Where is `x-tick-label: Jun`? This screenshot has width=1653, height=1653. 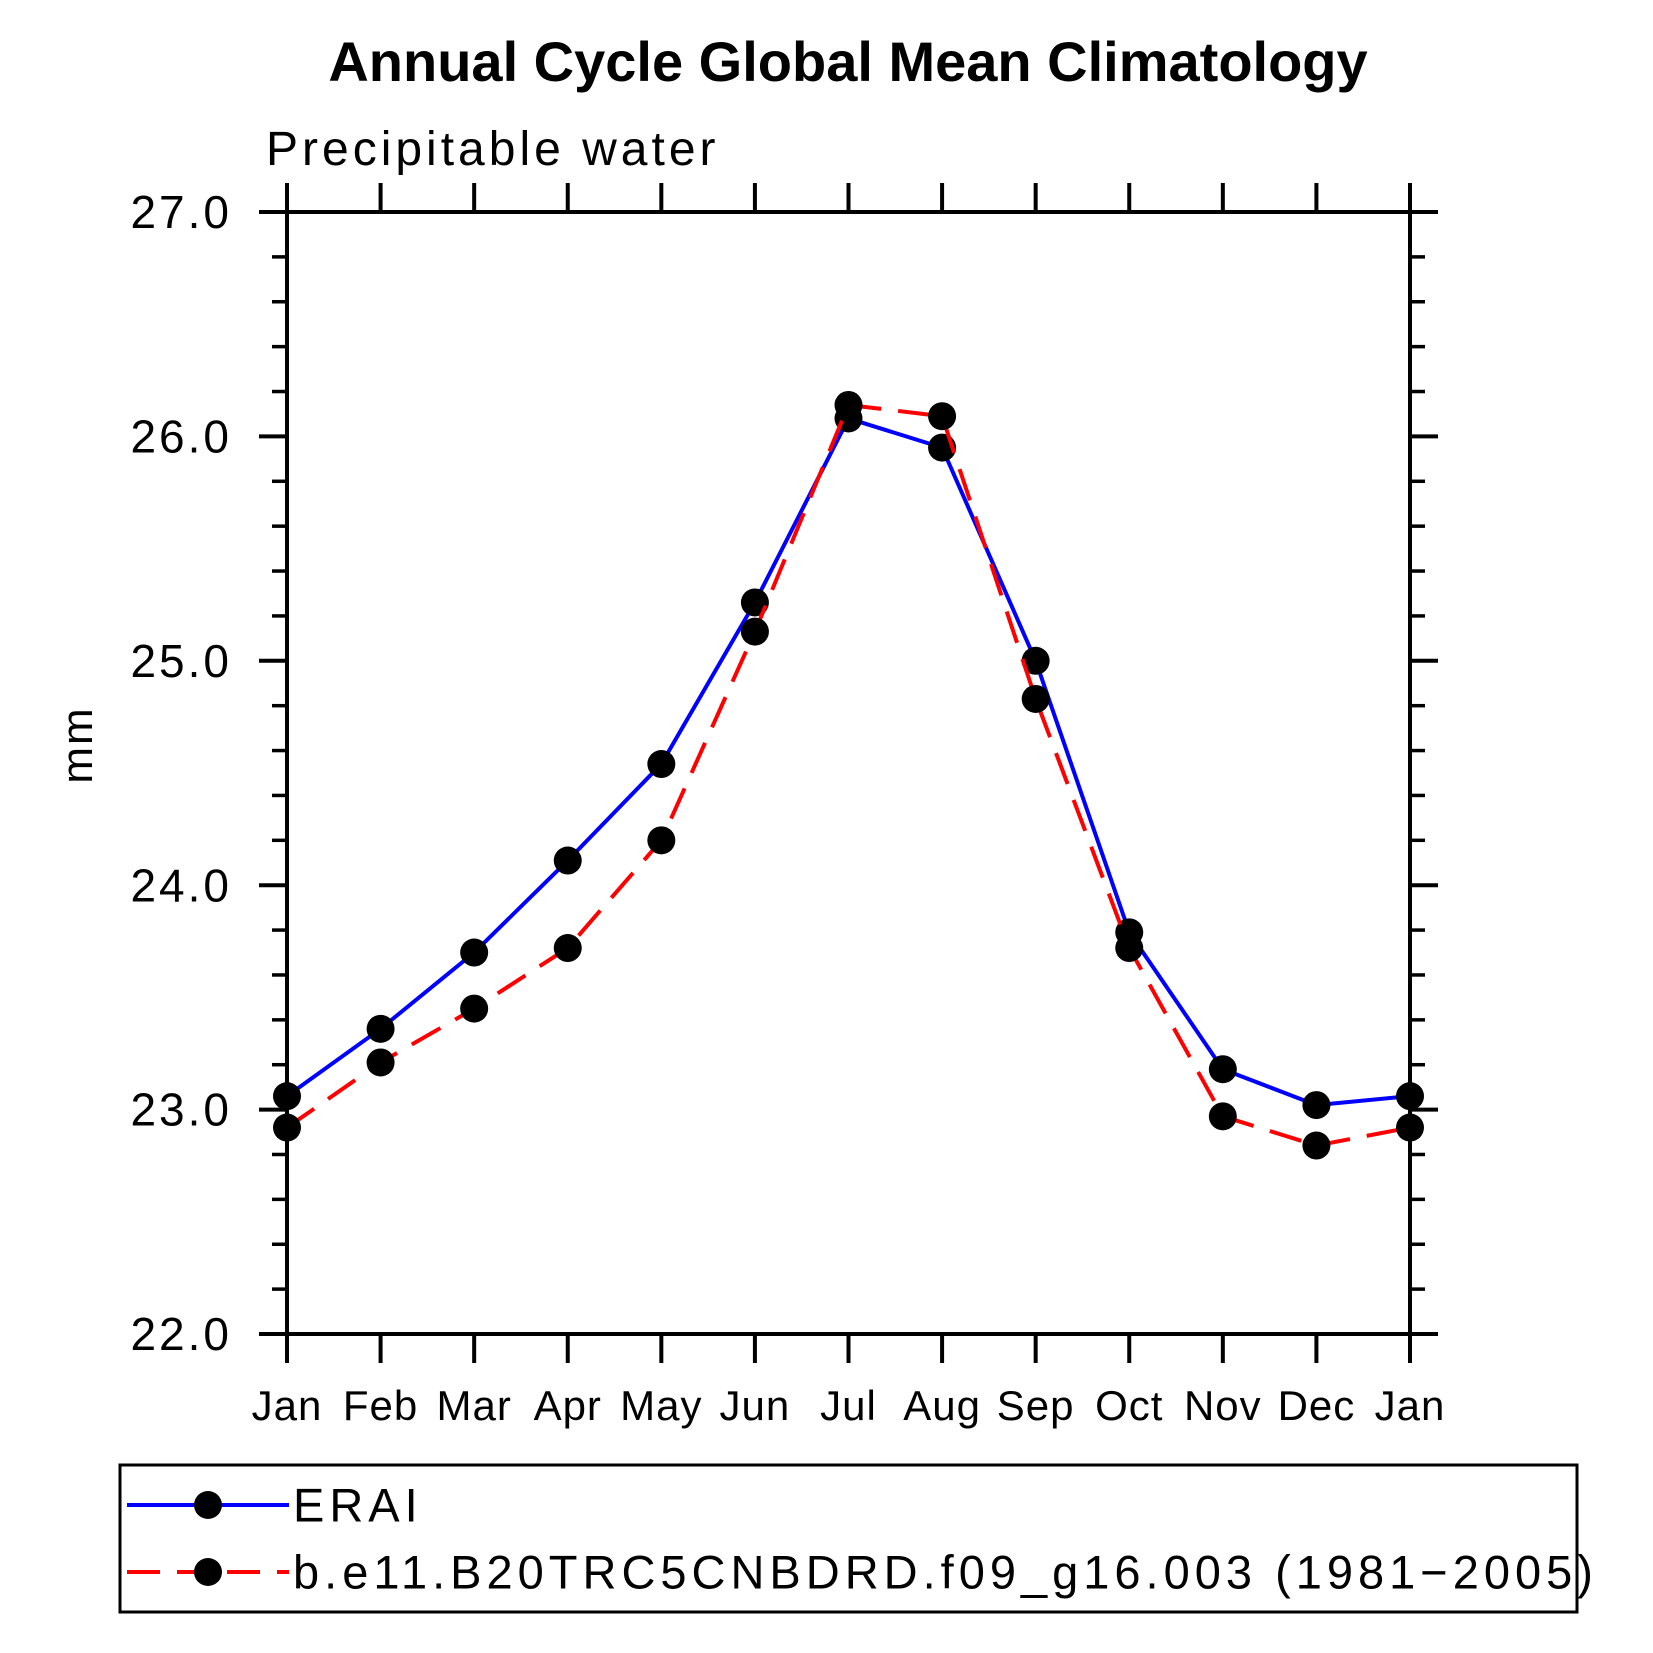 x-tick-label: Jun is located at coordinates (755, 1405).